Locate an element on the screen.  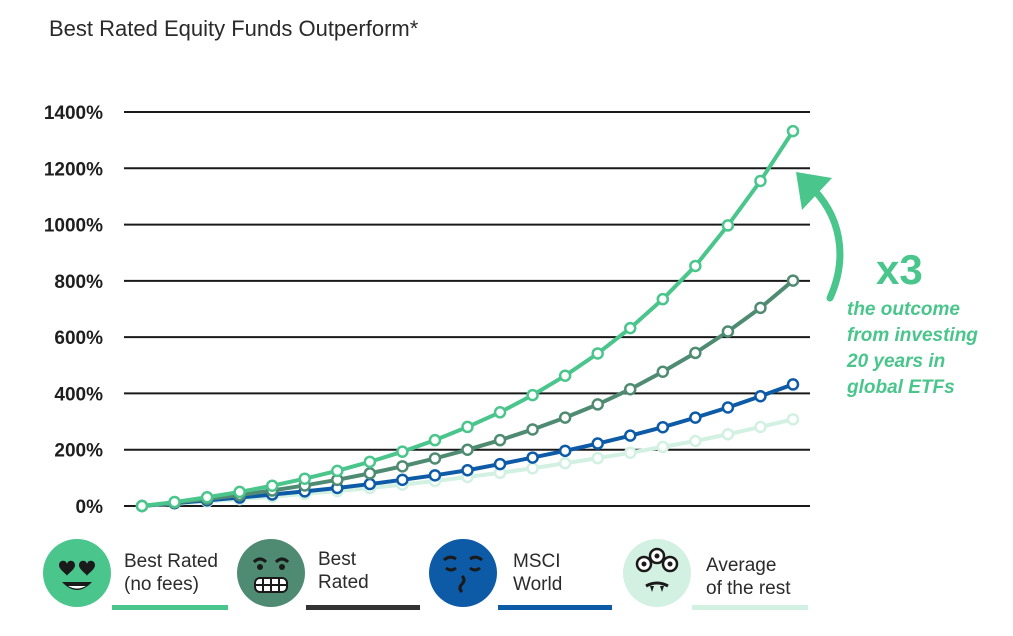
series-msci-world is located at coordinates (467, 445).